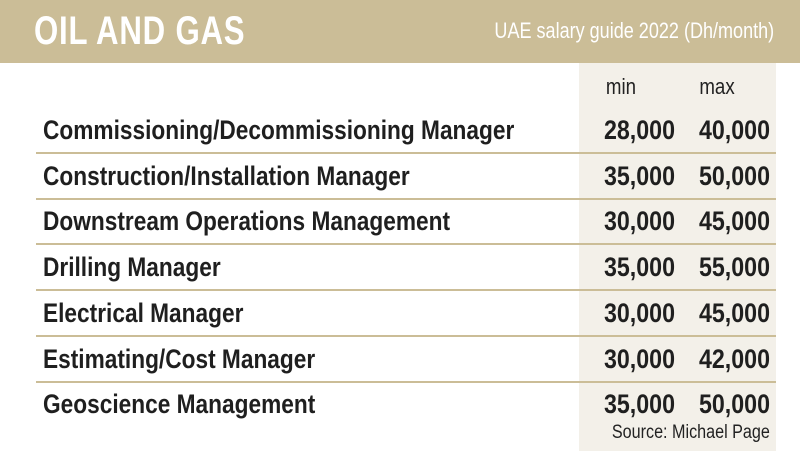  Describe the element at coordinates (639, 130) in the screenshot. I see `salary-min-value: 28,000` at that location.